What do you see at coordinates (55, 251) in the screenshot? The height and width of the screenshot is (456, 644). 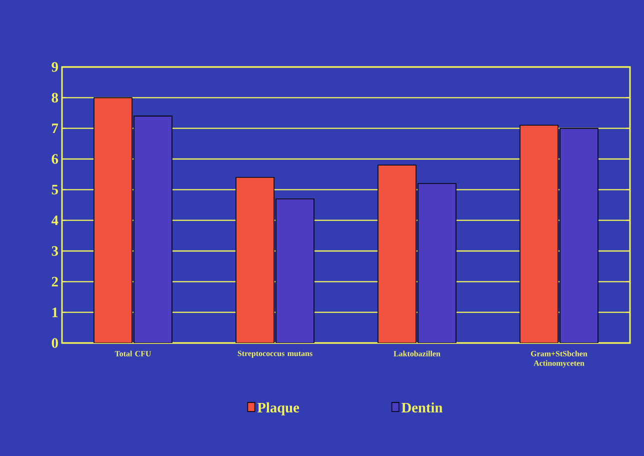 I see `y-tick-label: 3` at bounding box center [55, 251].